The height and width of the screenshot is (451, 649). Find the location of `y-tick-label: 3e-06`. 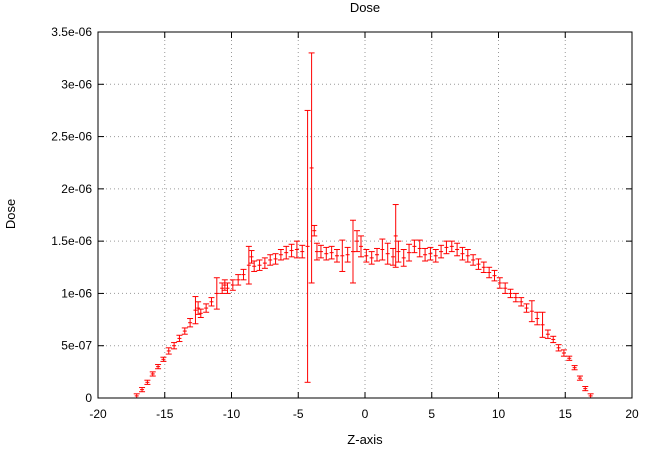

y-tick-label: 3e-06 is located at coordinates (76, 84).